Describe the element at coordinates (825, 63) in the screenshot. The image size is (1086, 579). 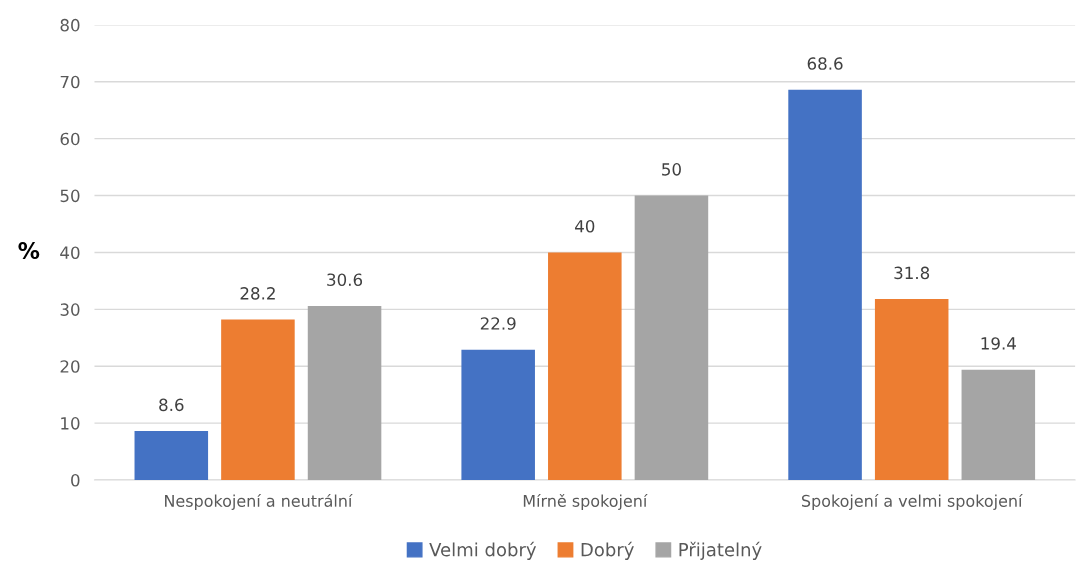
I see `data-label: 68.6` at that location.